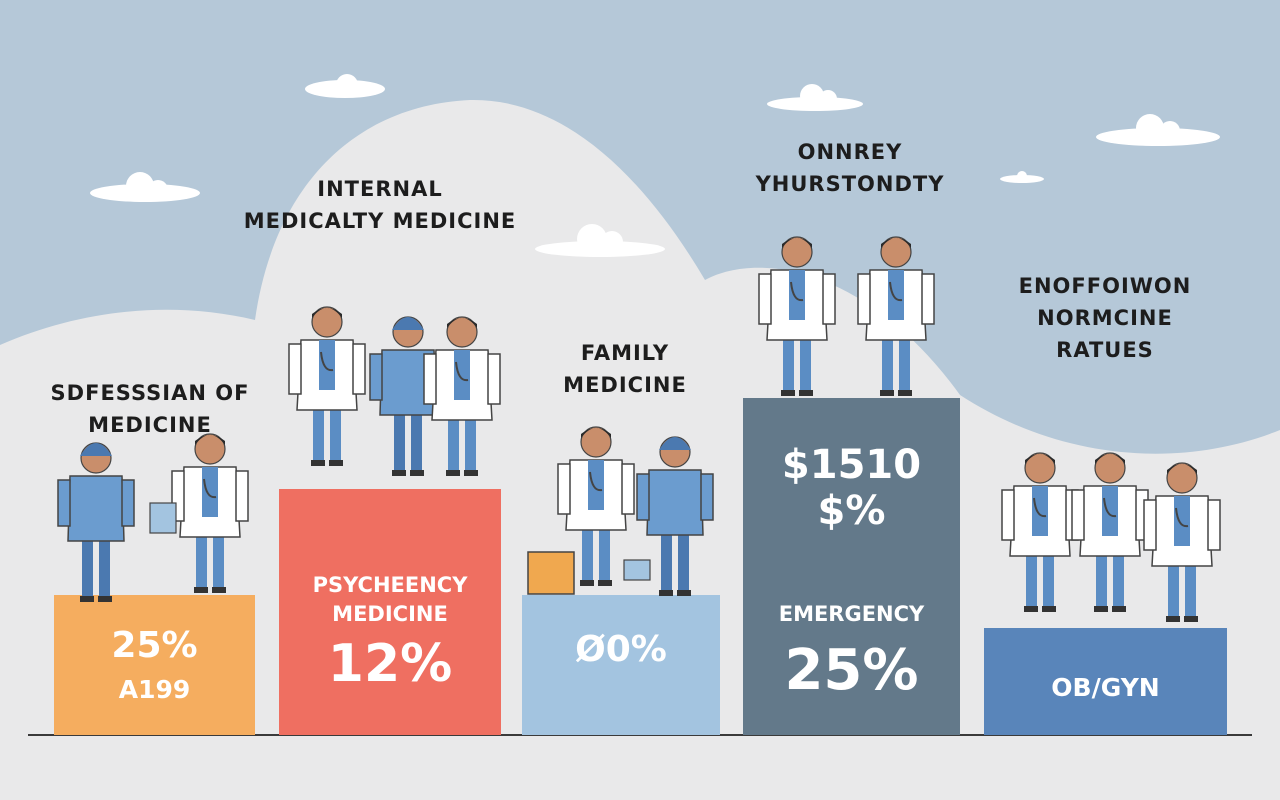 This screenshot has height=800, width=1280. I want to click on column-2-title: INTERNAL MEDICALTY MEDICINE, so click(380, 205).